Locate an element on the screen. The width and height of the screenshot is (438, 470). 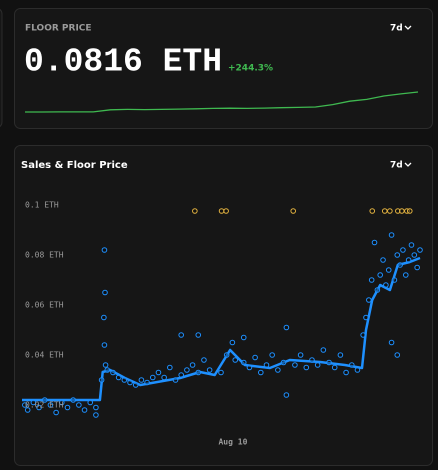
card-title: FLOOR PRICE is located at coordinates (58, 29).